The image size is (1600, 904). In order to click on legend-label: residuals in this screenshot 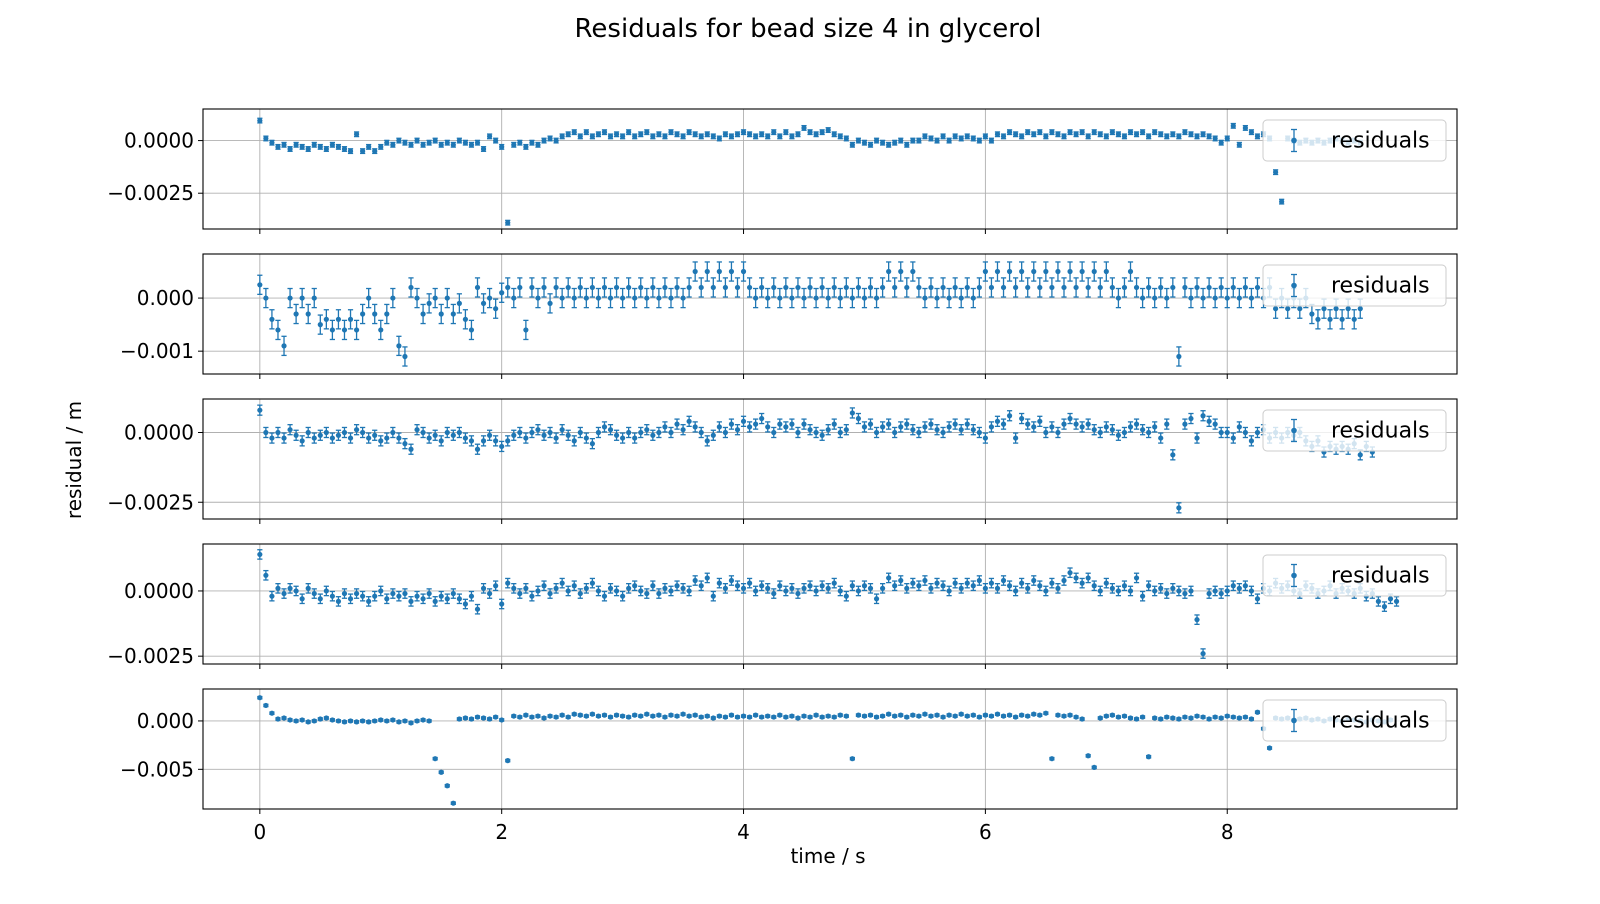, I will do `click(1380, 721)`.